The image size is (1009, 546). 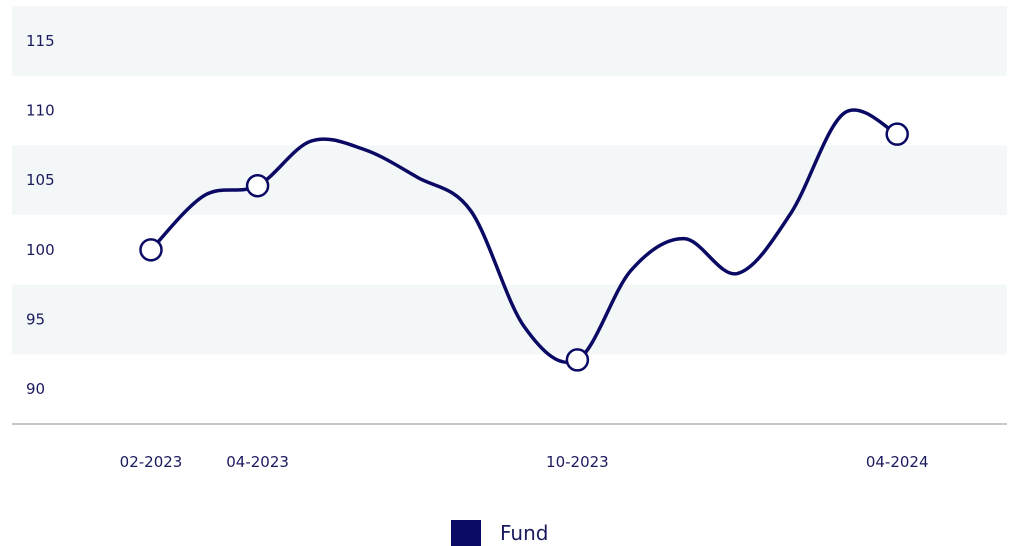 What do you see at coordinates (40, 111) in the screenshot?
I see `y-tick-label: 110` at bounding box center [40, 111].